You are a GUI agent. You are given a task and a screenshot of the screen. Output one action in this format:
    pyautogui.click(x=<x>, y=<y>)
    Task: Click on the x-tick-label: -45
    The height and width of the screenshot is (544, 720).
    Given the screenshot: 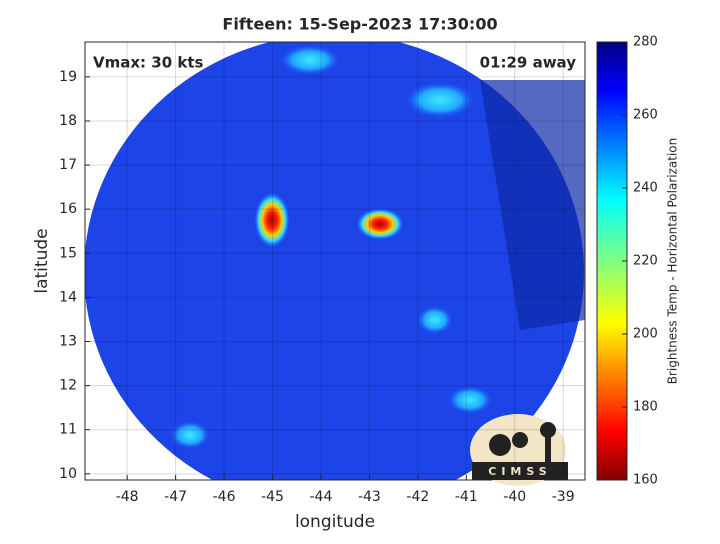 What is the action you would take?
    pyautogui.click(x=272, y=497)
    